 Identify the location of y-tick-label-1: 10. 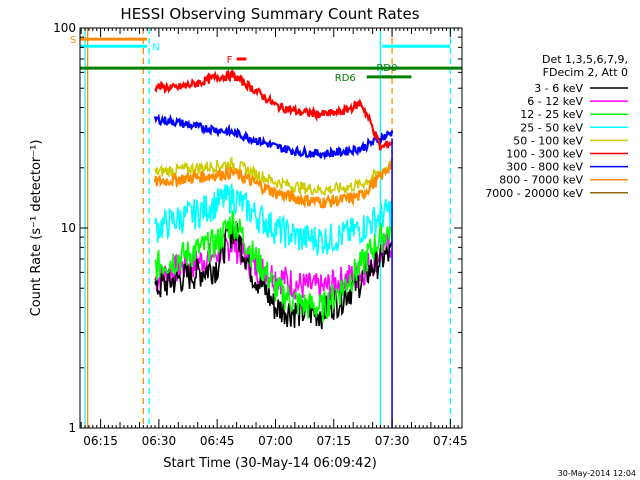
(68, 228).